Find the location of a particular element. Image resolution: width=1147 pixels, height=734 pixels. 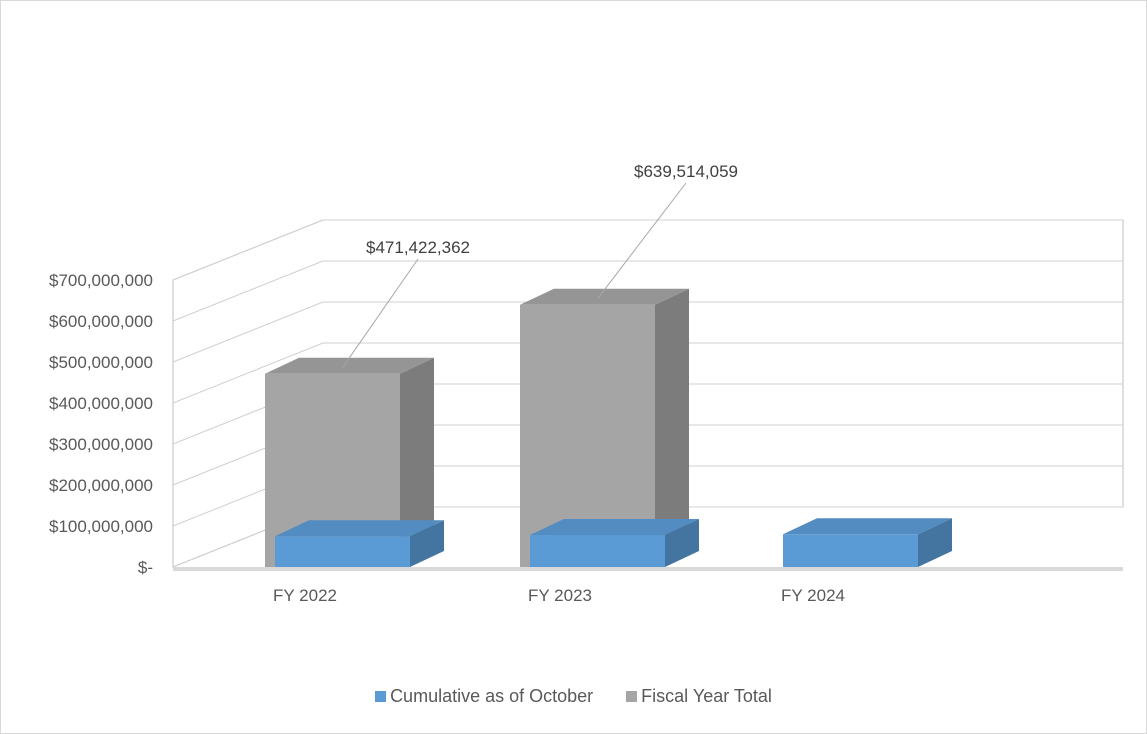

legend-item-fiscal-year-total: Fiscal Year Total is located at coordinates (699, 696).